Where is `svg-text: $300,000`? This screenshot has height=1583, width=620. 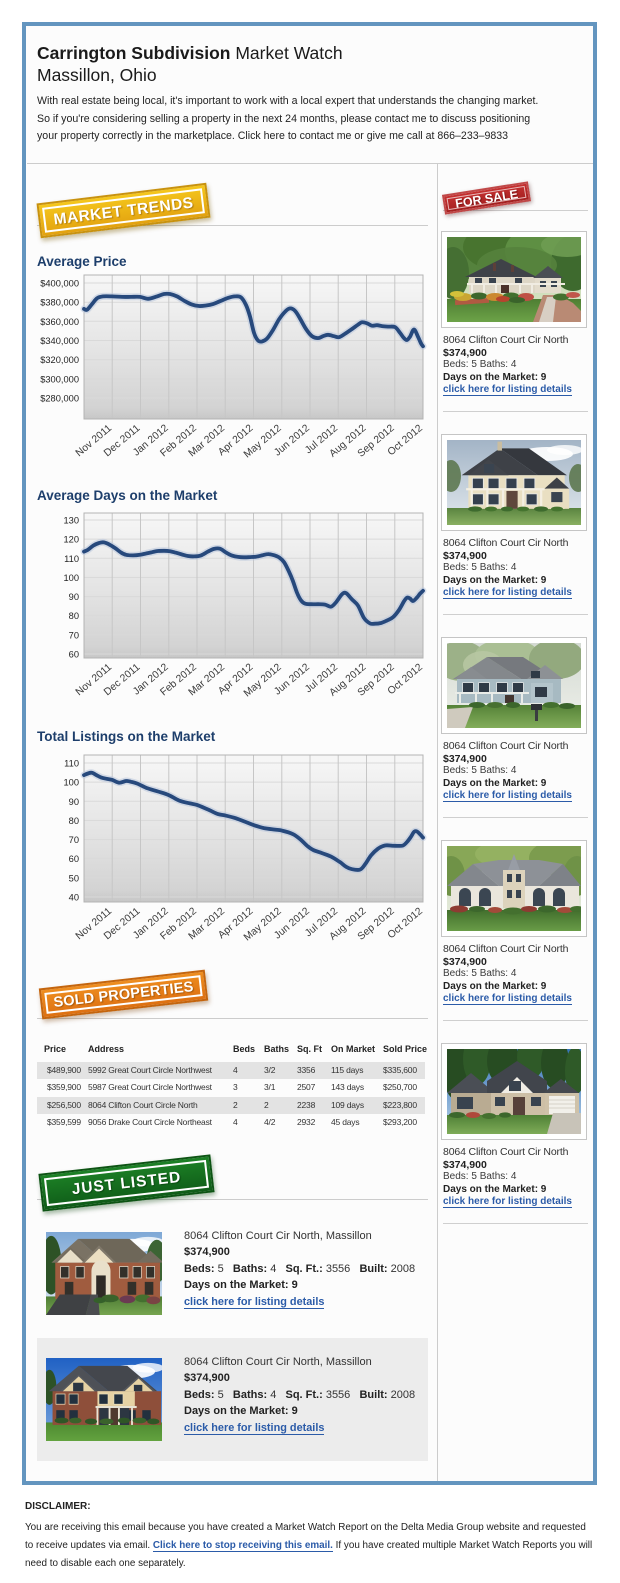
svg-text: $300,000 is located at coordinates (59, 379).